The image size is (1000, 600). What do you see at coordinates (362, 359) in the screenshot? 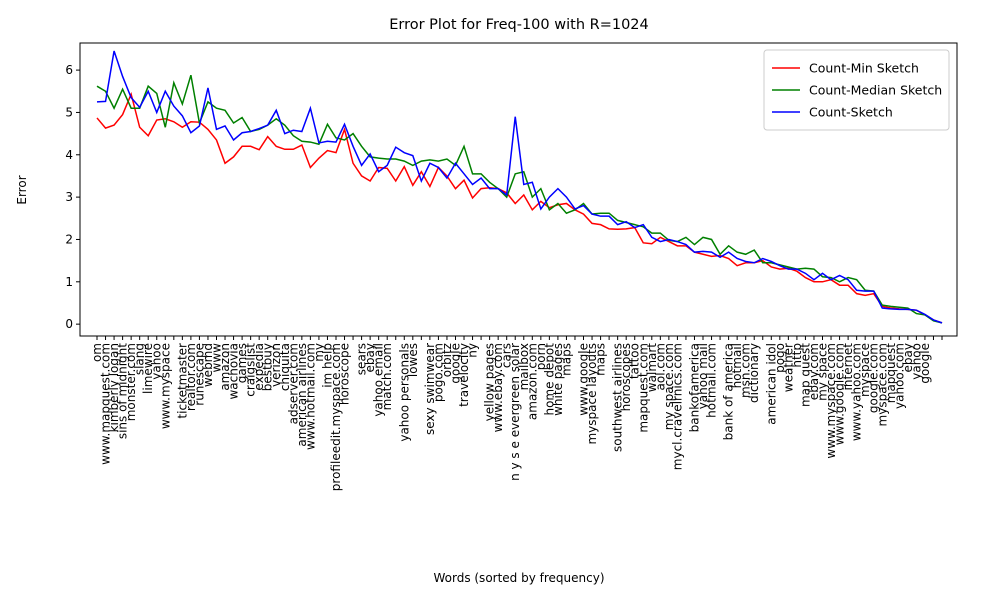
I see `x-tick-label: sears` at bounding box center [362, 359].